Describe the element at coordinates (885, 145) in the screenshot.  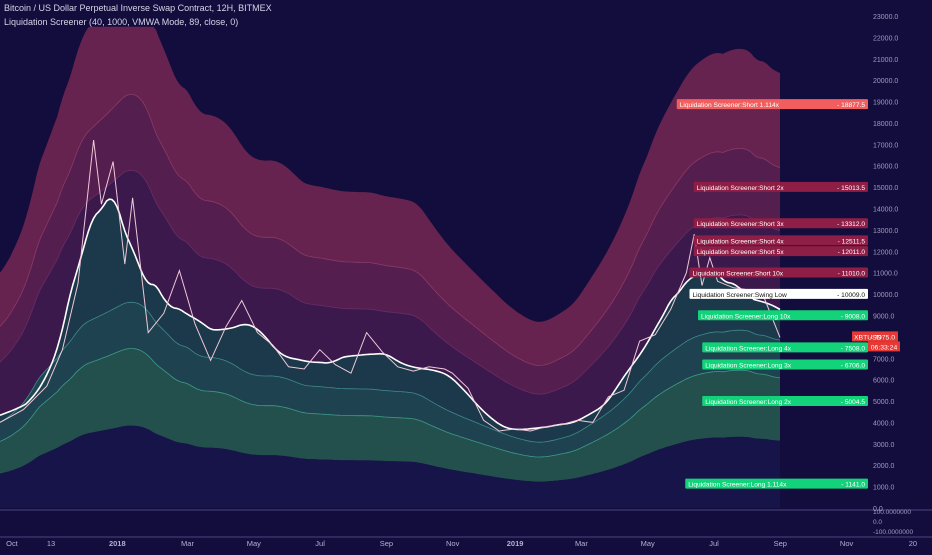
I see `y-tick-label: 17000.0` at that location.